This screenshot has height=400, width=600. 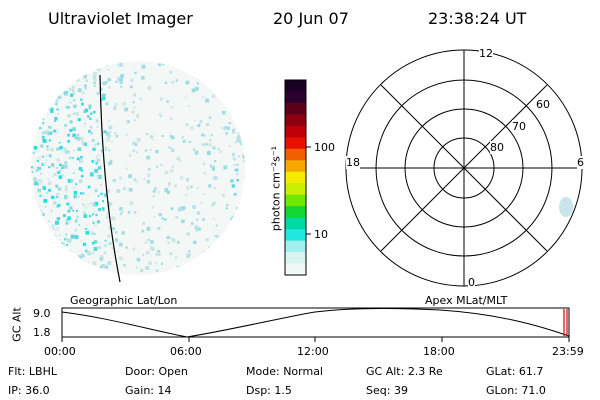 What do you see at coordinates (519, 126) in the screenshot?
I see `lat-label-70: 70` at bounding box center [519, 126].